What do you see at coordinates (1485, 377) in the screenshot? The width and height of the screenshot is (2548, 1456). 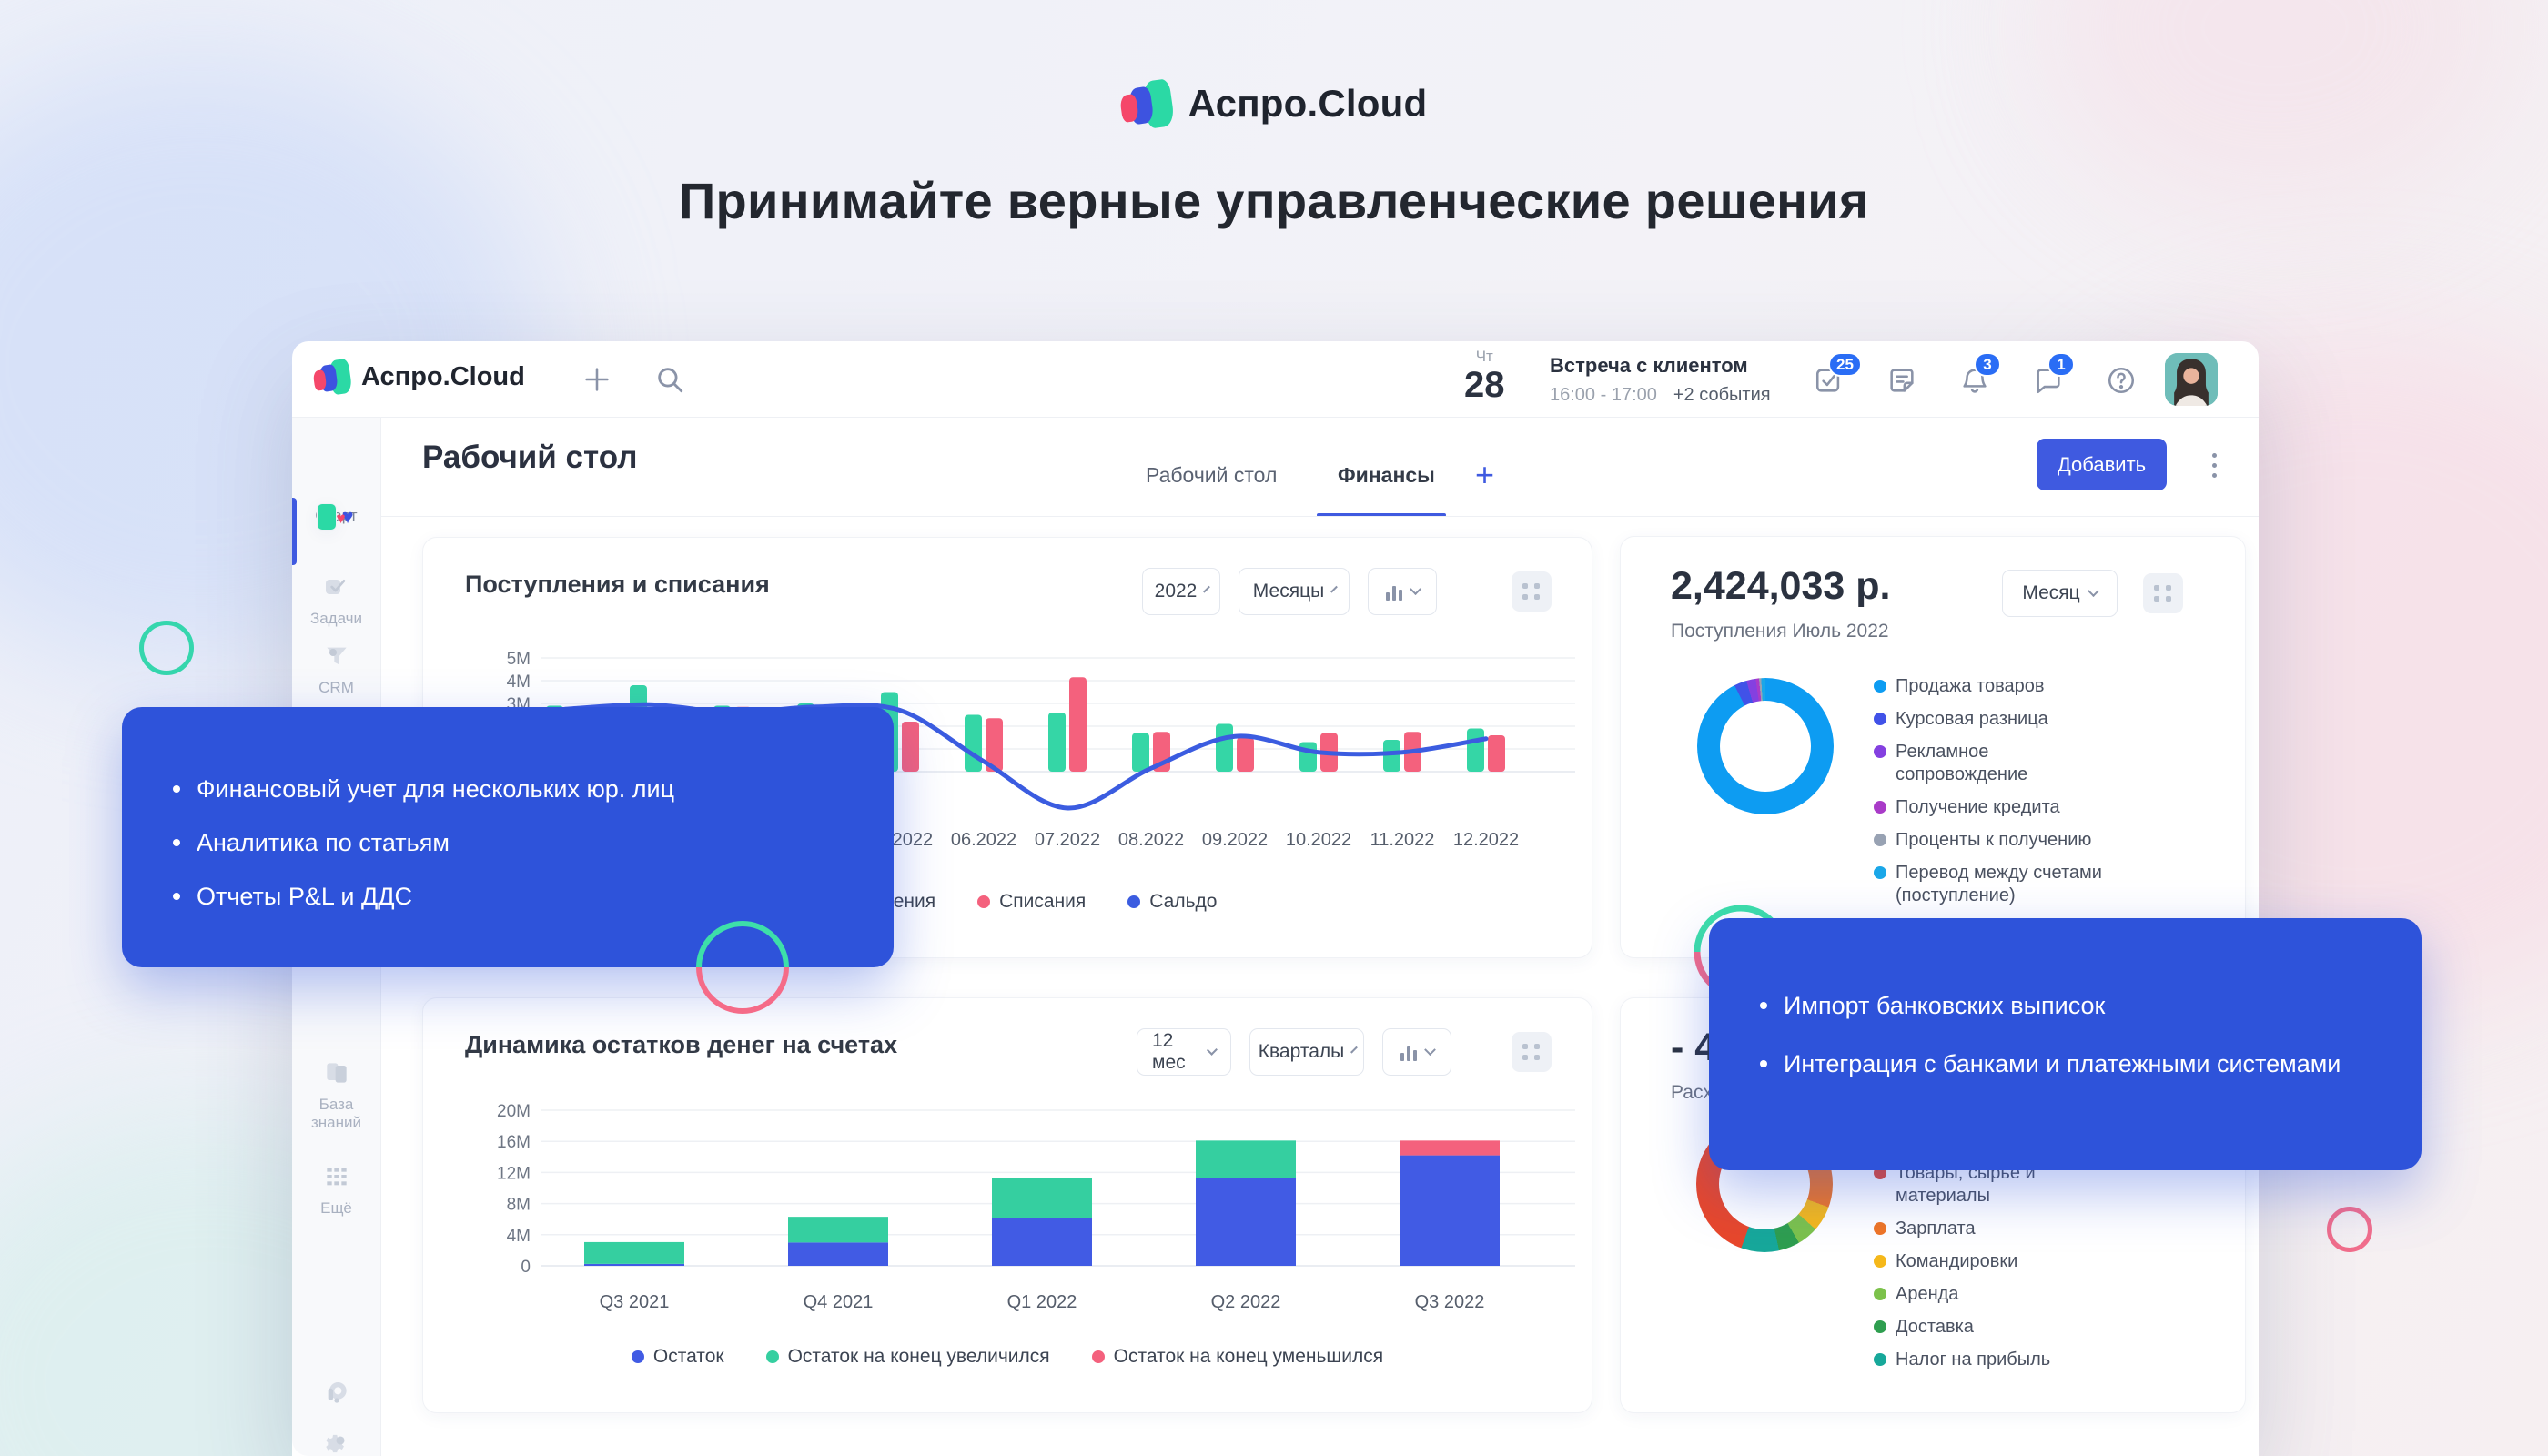 I see `calendar-date: Чт 28` at bounding box center [1485, 377].